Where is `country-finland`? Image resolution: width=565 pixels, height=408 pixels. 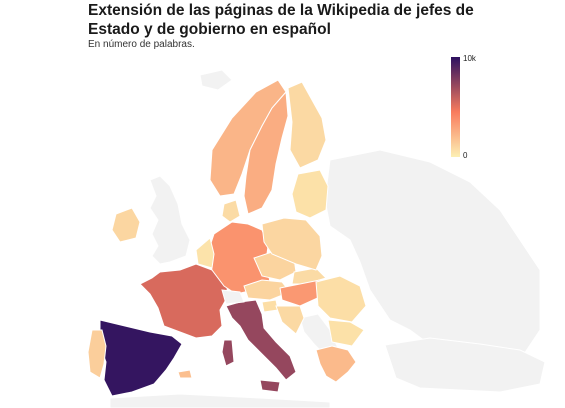
country-finland is located at coordinates (307, 125).